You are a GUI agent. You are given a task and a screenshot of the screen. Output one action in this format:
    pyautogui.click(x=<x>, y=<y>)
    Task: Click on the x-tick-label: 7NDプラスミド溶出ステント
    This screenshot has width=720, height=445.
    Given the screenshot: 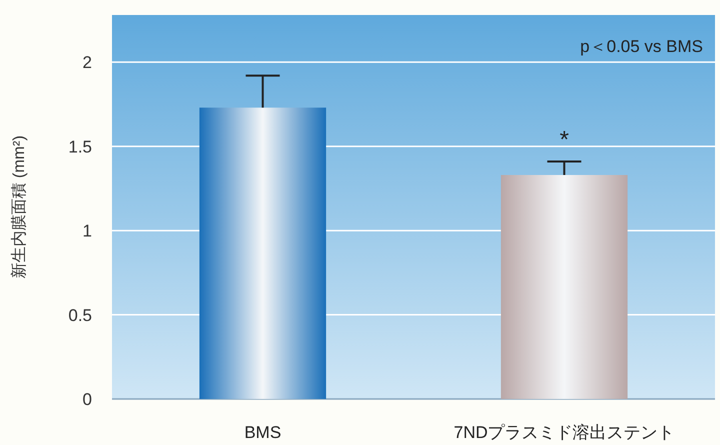 What is the action you would take?
    pyautogui.click(x=564, y=432)
    